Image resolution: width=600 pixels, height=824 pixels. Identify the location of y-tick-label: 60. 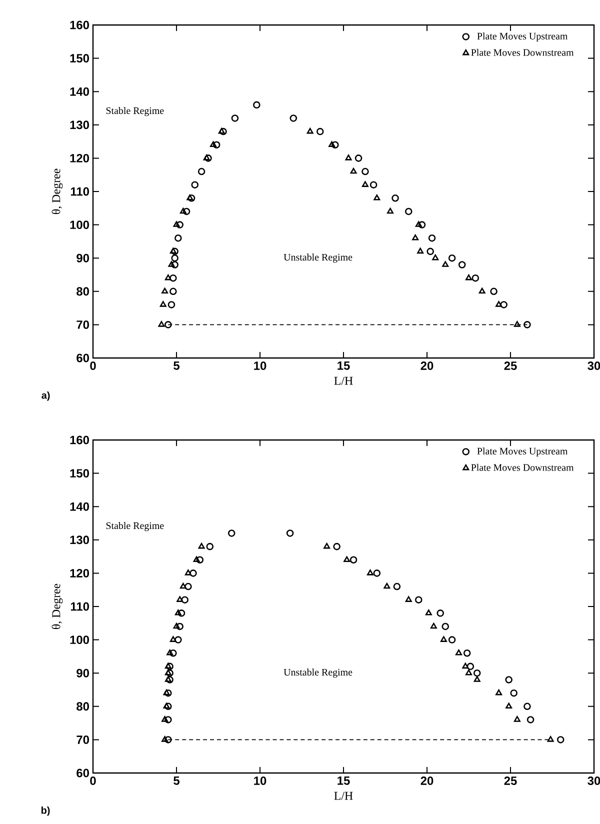
(82, 358).